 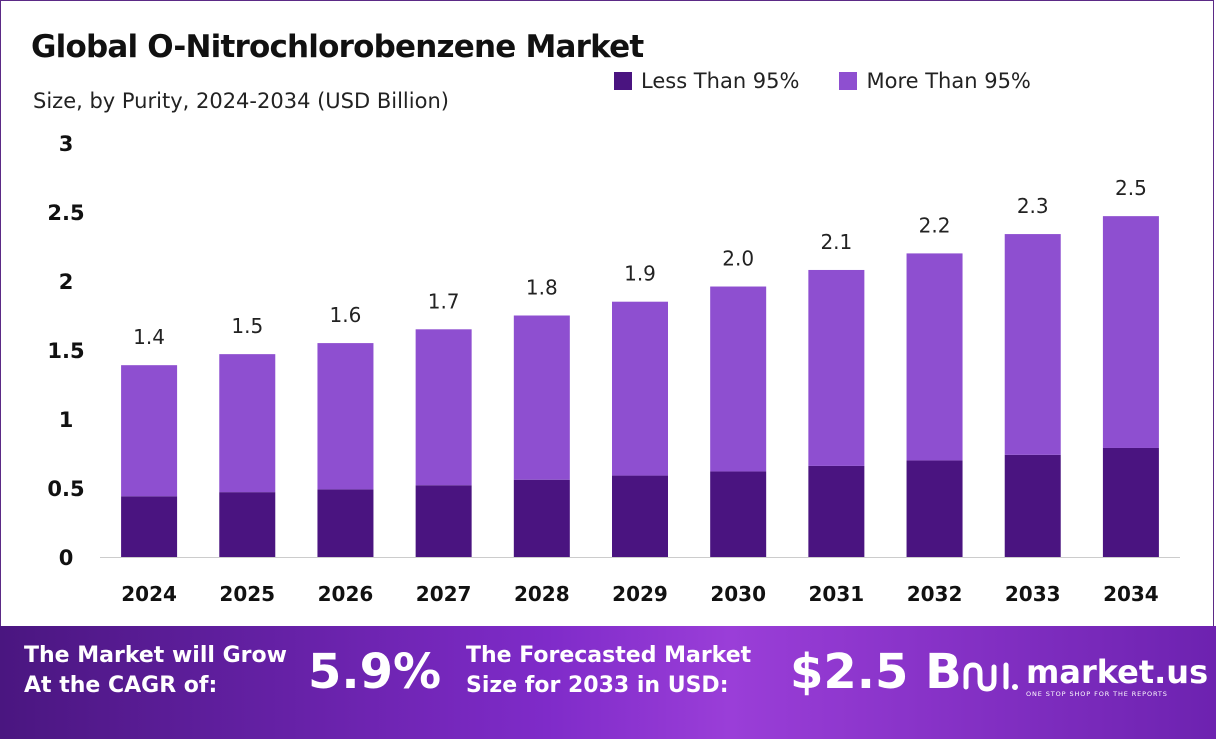 What do you see at coordinates (247, 594) in the screenshot?
I see `x-tick-label: 2025` at bounding box center [247, 594].